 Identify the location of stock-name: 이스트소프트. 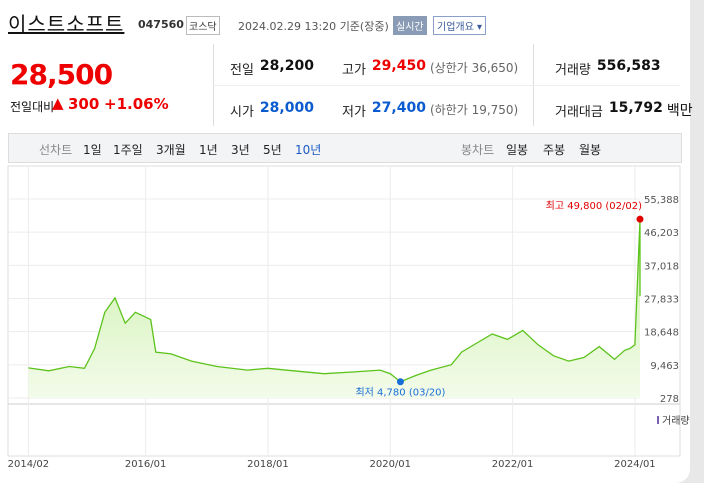
(66, 24).